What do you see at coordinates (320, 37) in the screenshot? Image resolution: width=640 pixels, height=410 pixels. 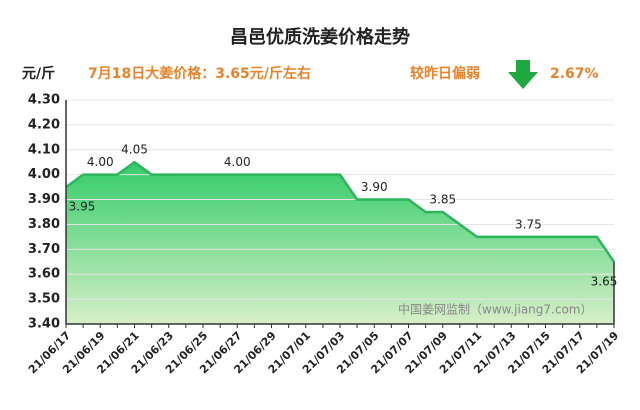 I see `chart-title: 昌邑优质洗姜价格走势` at bounding box center [320, 37].